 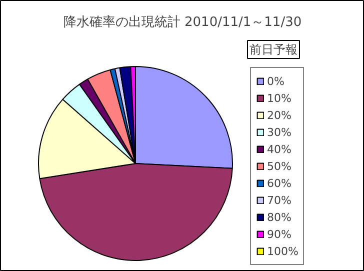 What do you see at coordinates (274, 49) in the screenshot?
I see `legend-title: 前日予報` at bounding box center [274, 49].